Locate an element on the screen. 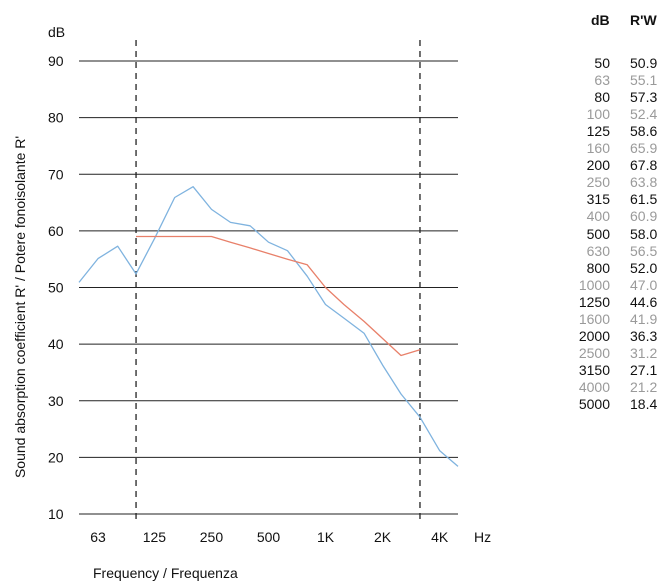 Image resolution: width=670 pixels, height=583 pixels. table-row: 500 58.0 is located at coordinates (615, 234).